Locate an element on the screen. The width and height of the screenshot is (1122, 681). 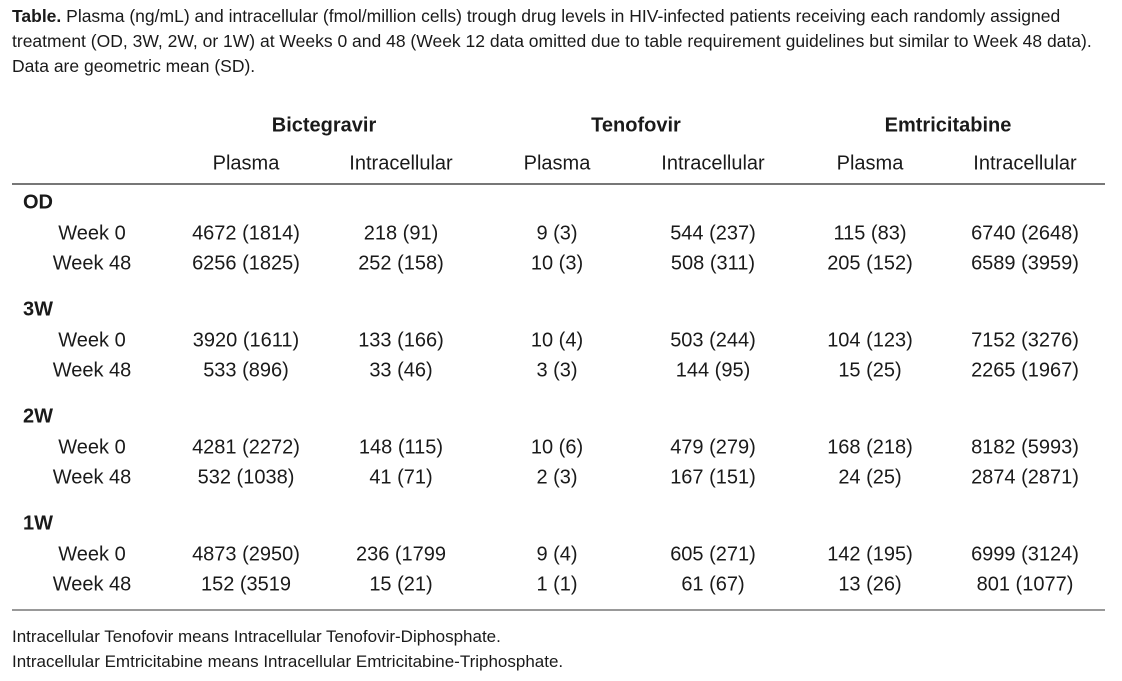
caption-label: Table. is located at coordinates (37, 16).